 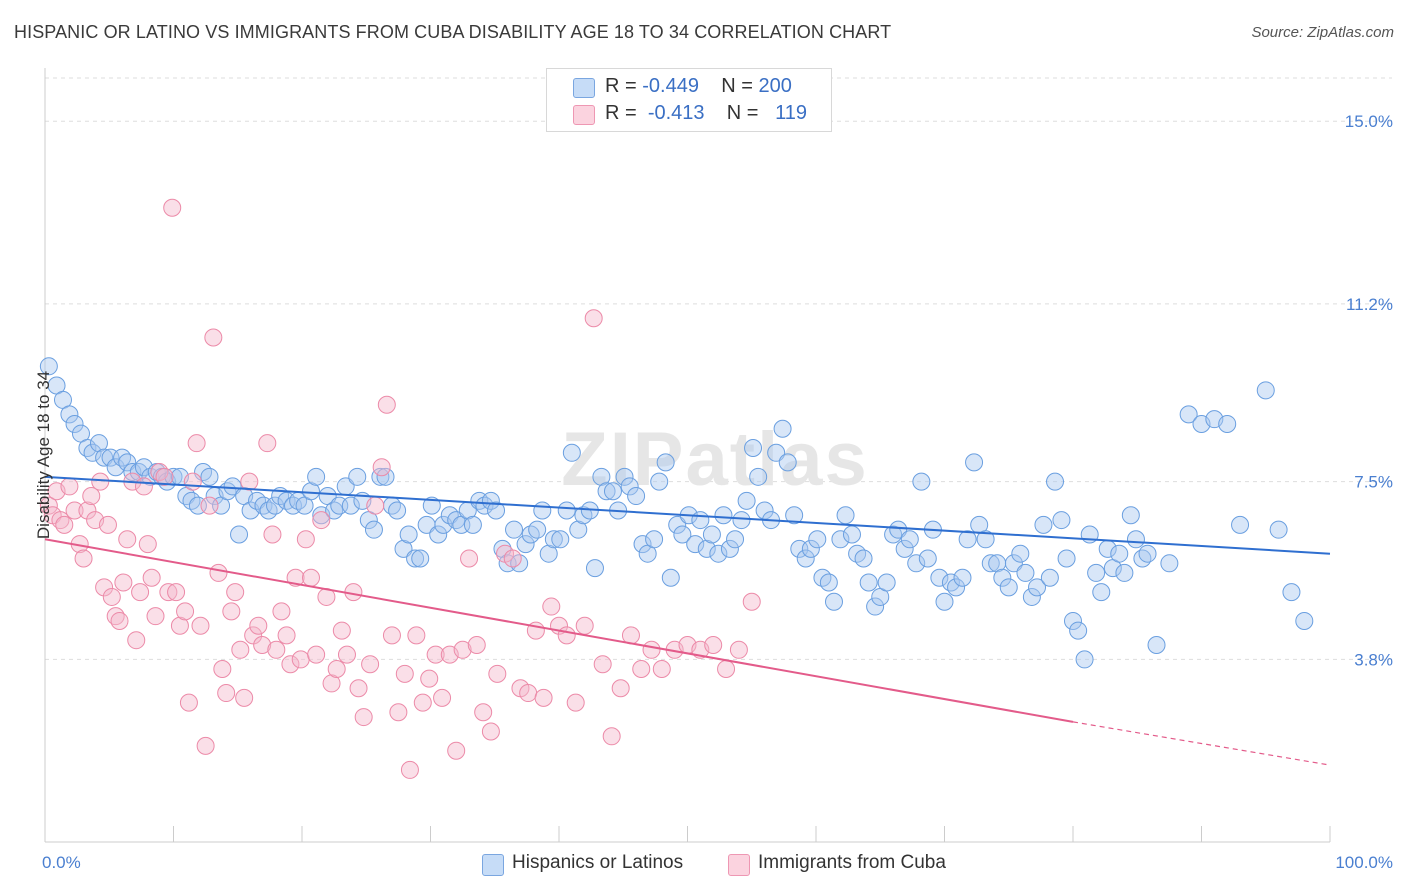 I want to click on correlation-legend: R = -0.449 N = 200 R = -0.413 N = 119, so click(x=689, y=100).